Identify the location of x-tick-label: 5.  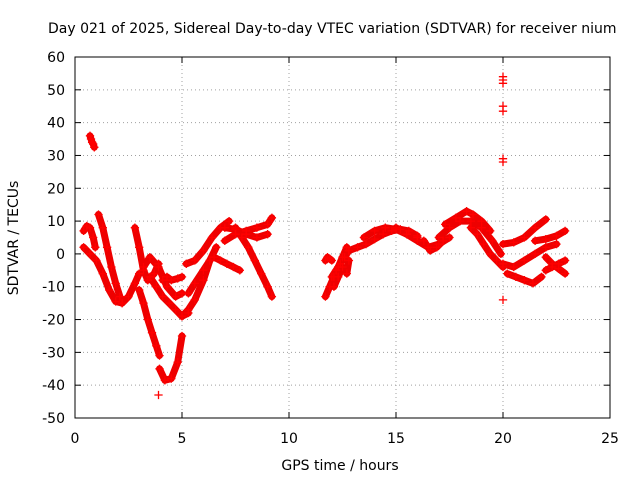
(182, 439).